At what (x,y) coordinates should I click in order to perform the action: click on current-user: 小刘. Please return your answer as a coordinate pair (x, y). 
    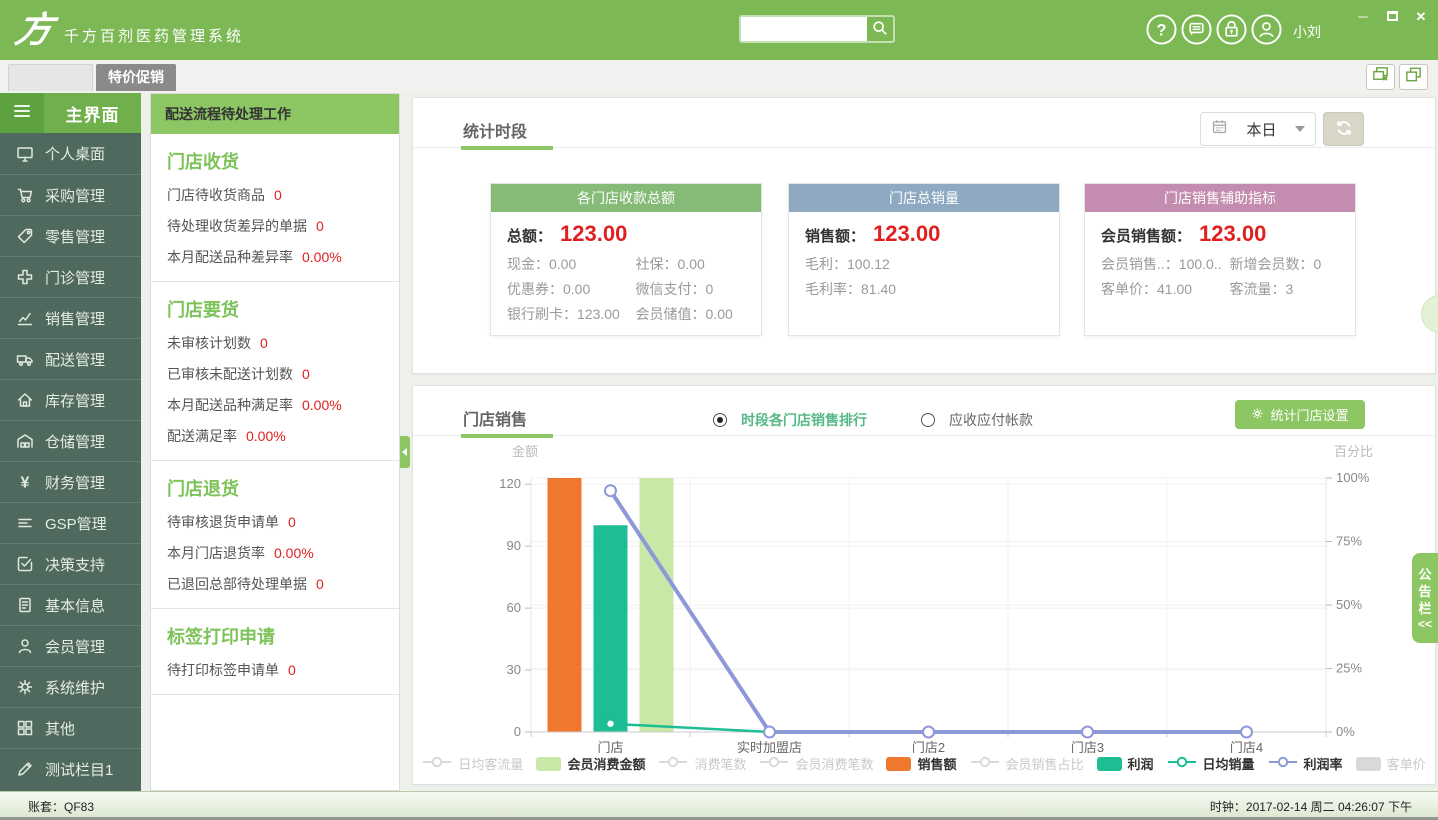
    Looking at the image, I should click on (1307, 32).